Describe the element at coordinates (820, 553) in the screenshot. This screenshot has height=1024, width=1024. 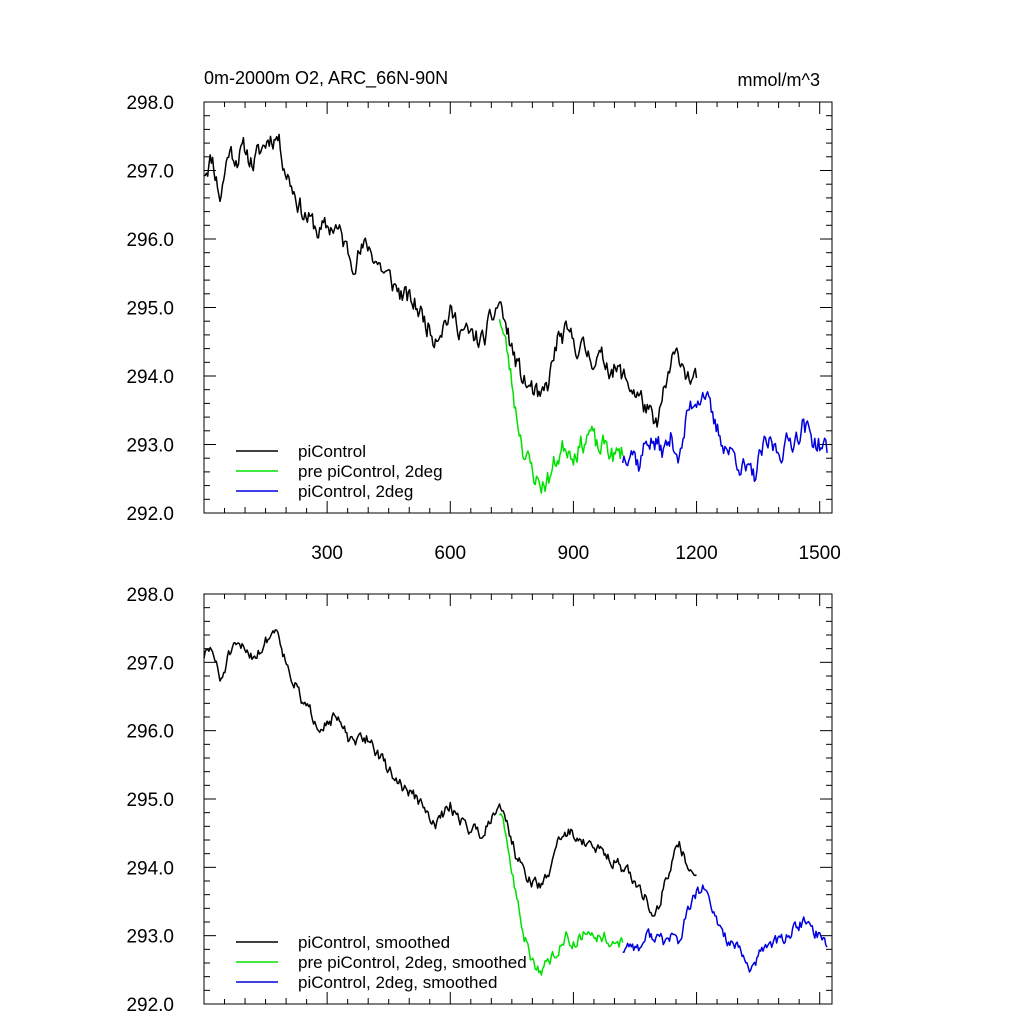
I see `x-tick-label: 1500` at that location.